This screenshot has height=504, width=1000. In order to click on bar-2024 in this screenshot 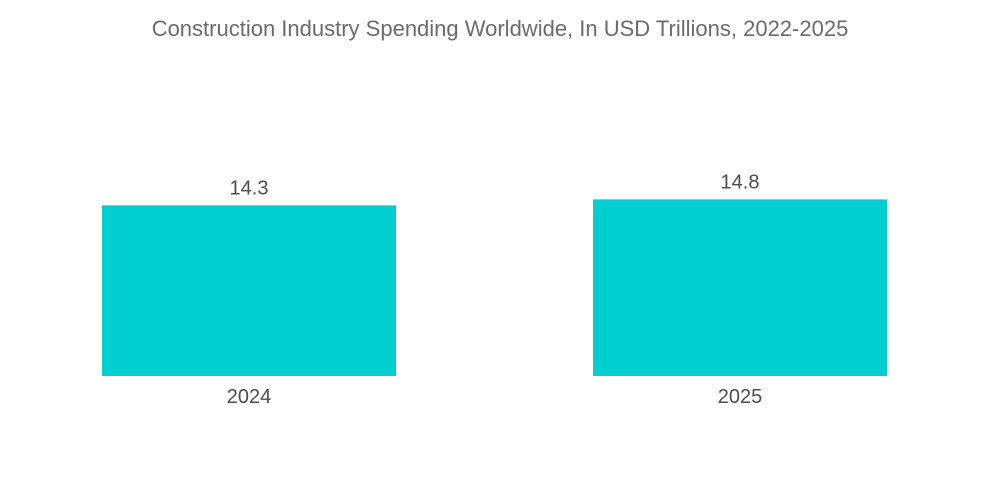, I will do `click(249, 290)`.